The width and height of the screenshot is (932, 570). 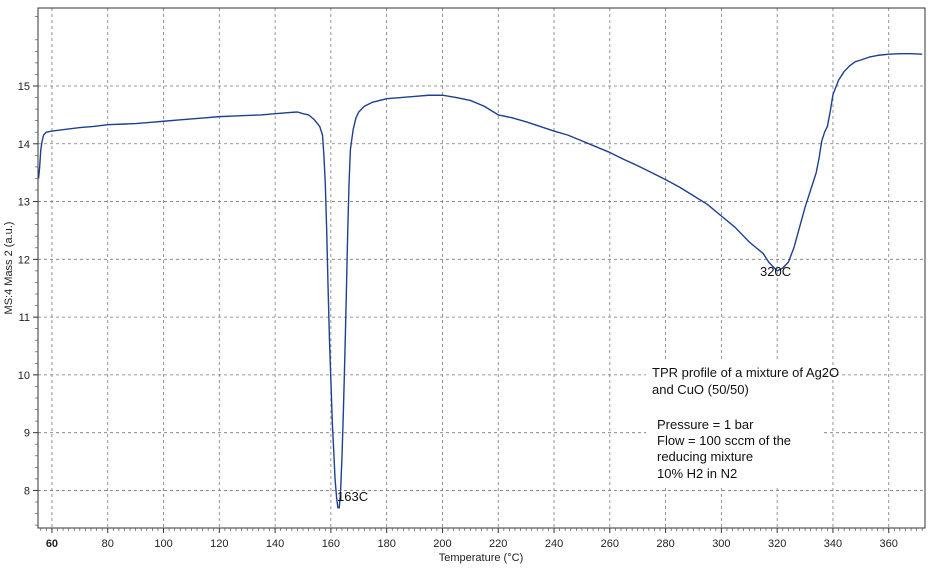 I want to click on y-tick-label: 8, so click(x=27, y=491).